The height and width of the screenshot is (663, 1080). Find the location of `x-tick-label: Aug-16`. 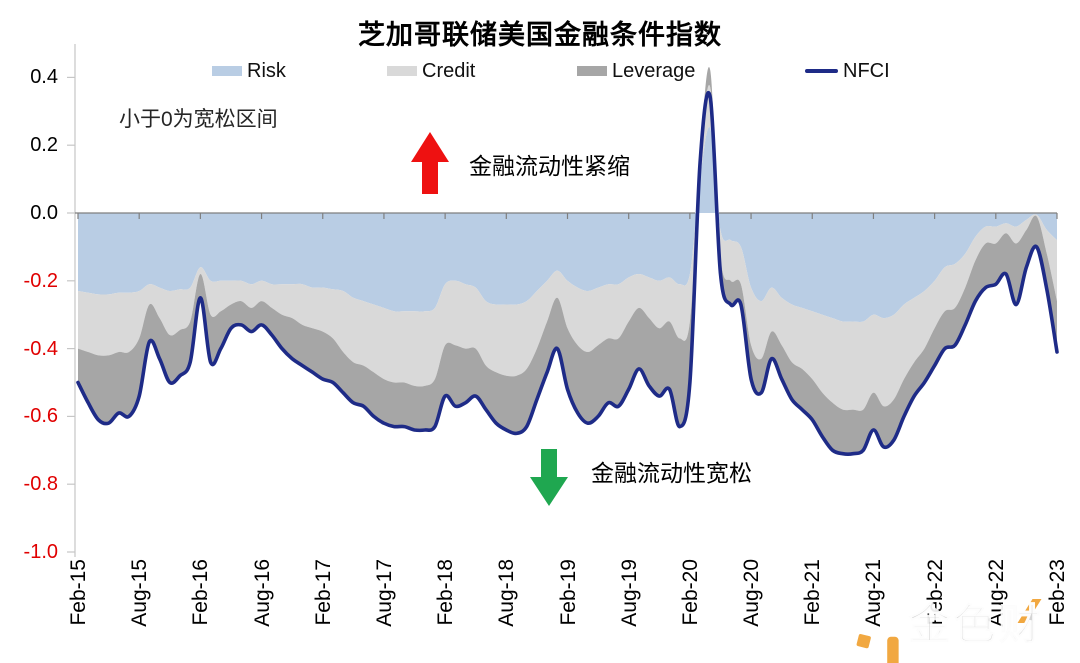

x-tick-label: Aug-16 is located at coordinates (262, 593).